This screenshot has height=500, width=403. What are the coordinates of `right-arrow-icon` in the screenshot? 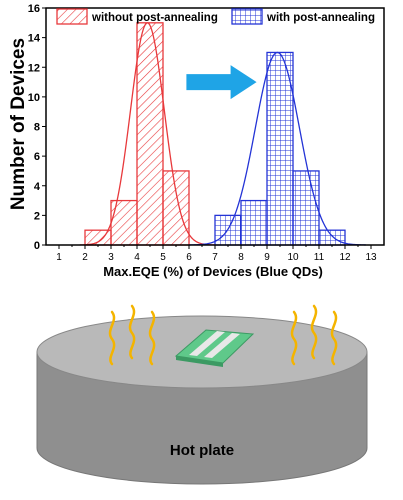 It's located at (221, 82).